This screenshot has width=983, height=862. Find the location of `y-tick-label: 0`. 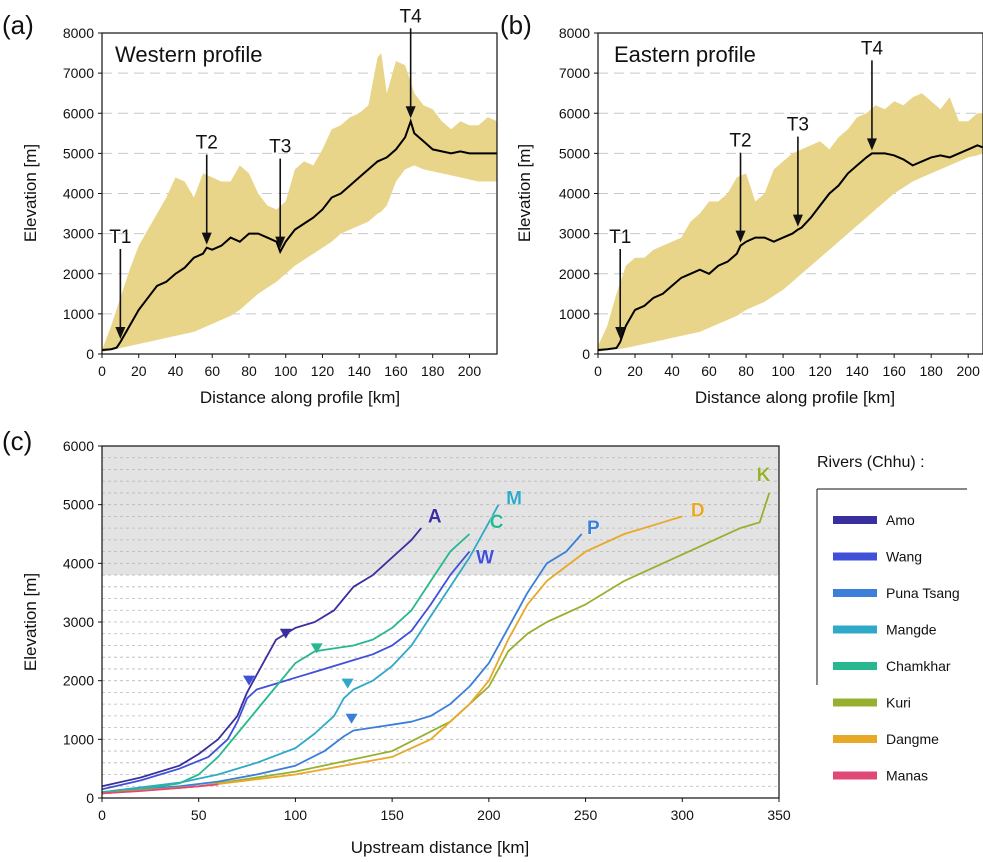

y-tick-label: 0 is located at coordinates (586, 354).